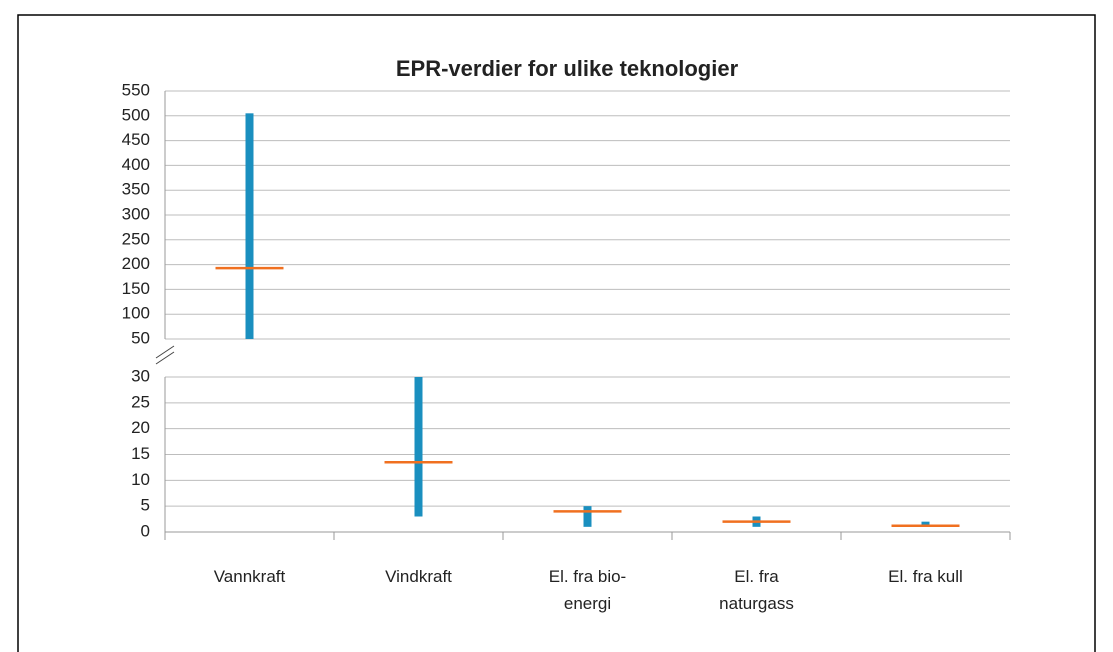  I want to click on y-tick-label: 300, so click(136, 213).